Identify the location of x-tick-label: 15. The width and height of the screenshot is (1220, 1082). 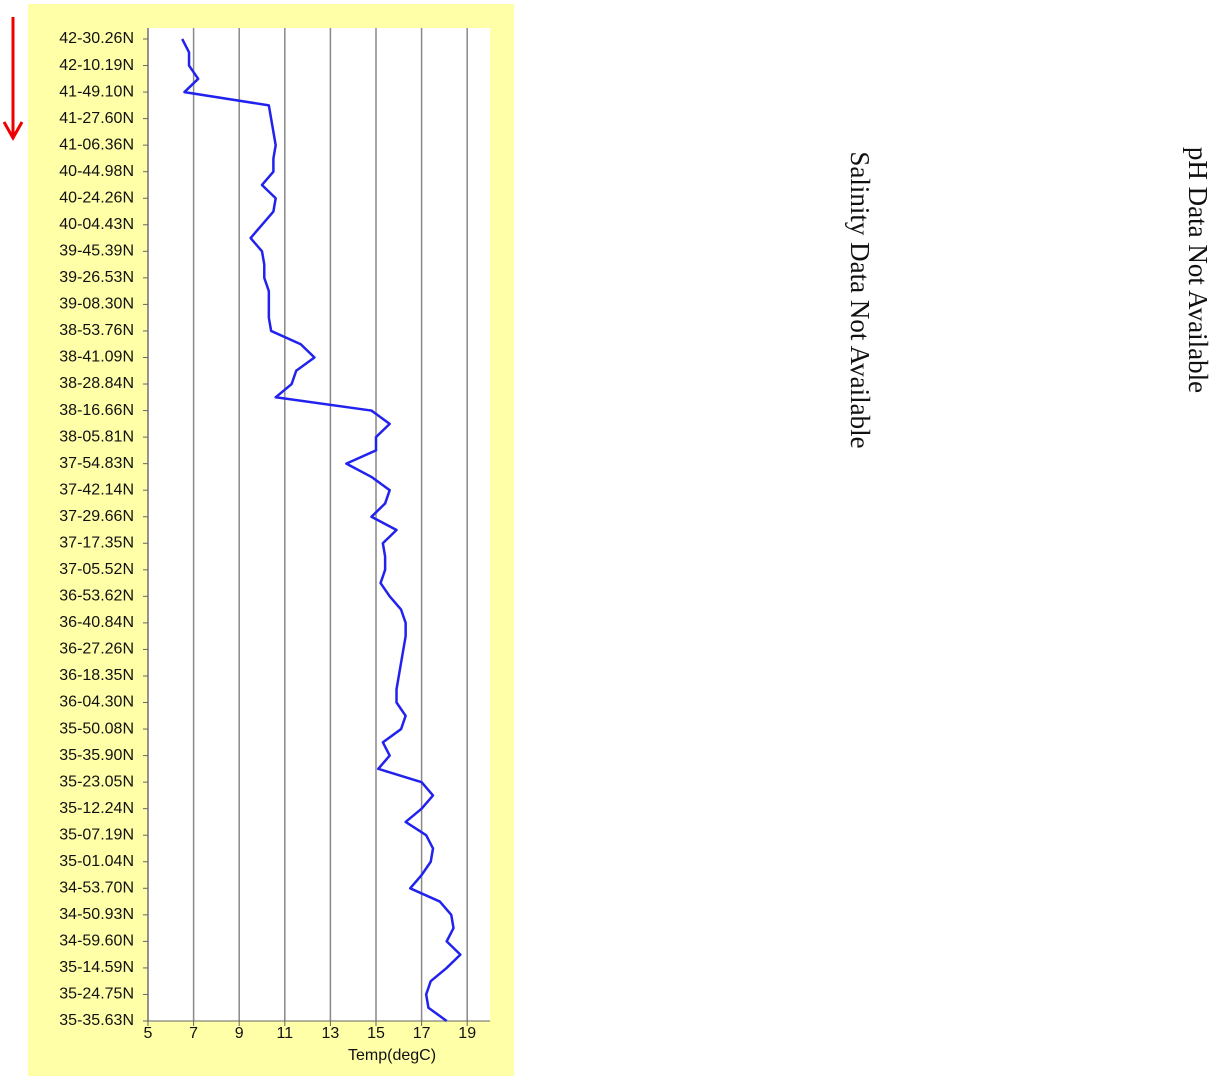
(376, 1033).